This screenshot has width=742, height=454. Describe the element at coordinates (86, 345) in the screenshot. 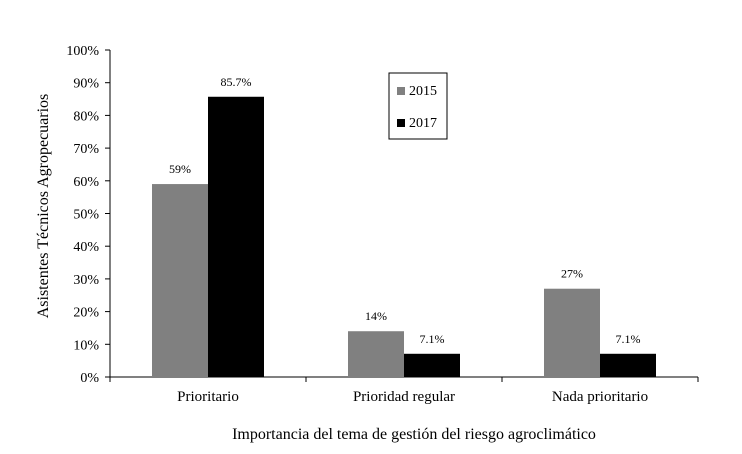

I see `y-tick-label: 10%` at that location.